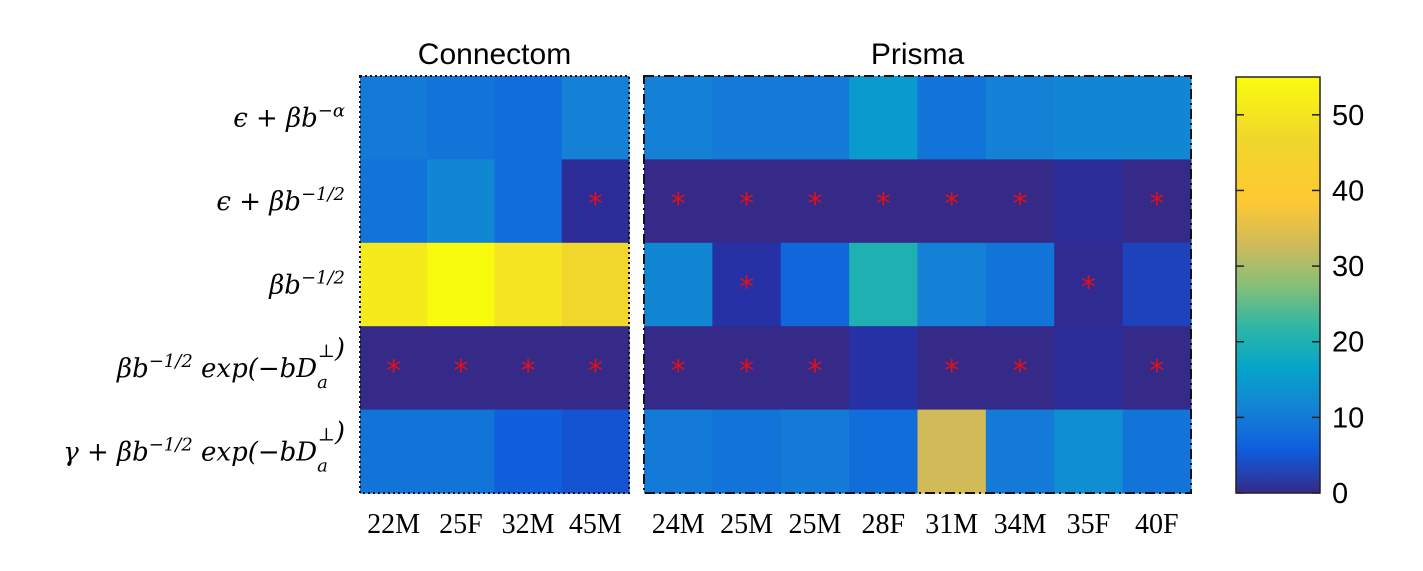 This screenshot has width=1423, height=571. I want to click on border-connectom, so click(494, 284).